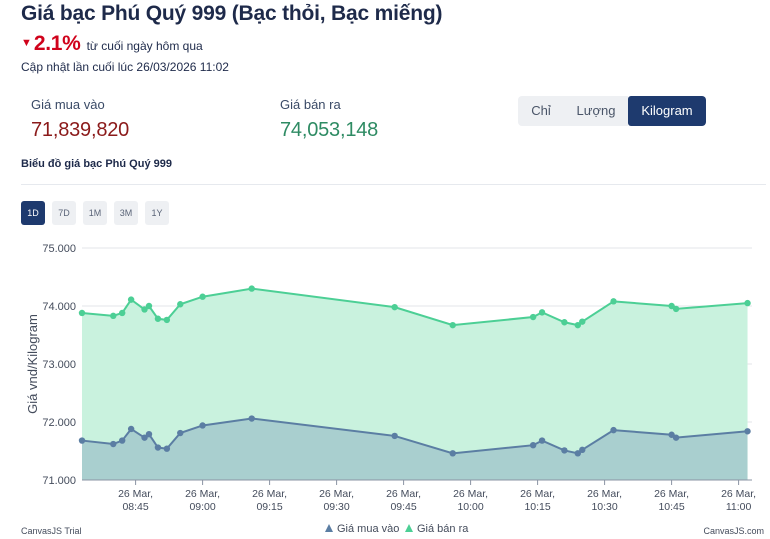 The width and height of the screenshot is (770, 539). I want to click on legend-sell-label: Giá bán ra, so click(443, 529).